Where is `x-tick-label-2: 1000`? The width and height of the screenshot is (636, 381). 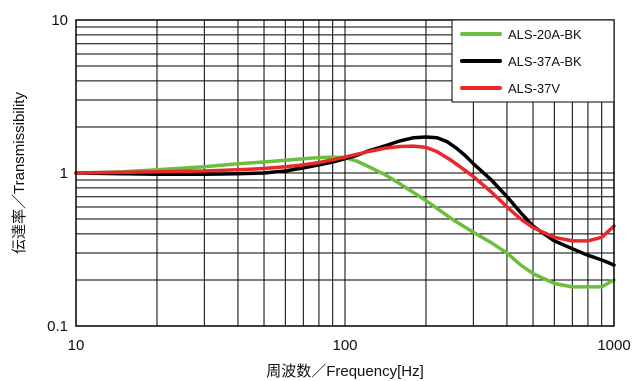
x-tick-label-2: 1000 is located at coordinates (613, 345).